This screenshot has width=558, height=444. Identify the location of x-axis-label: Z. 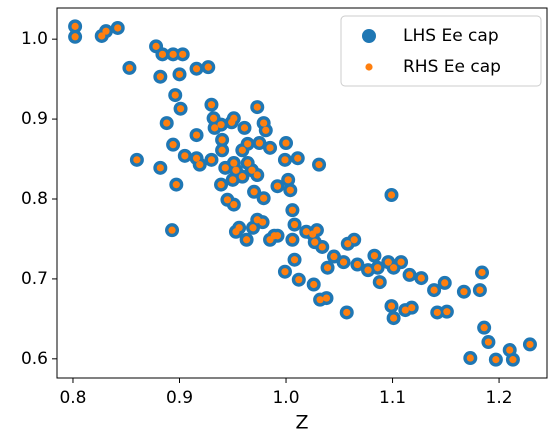
(301, 423).